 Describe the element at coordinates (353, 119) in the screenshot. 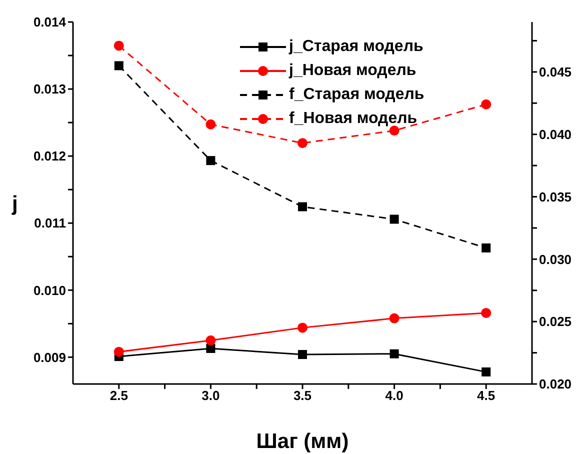

I see `legend-label: f_Новая модель` at that location.